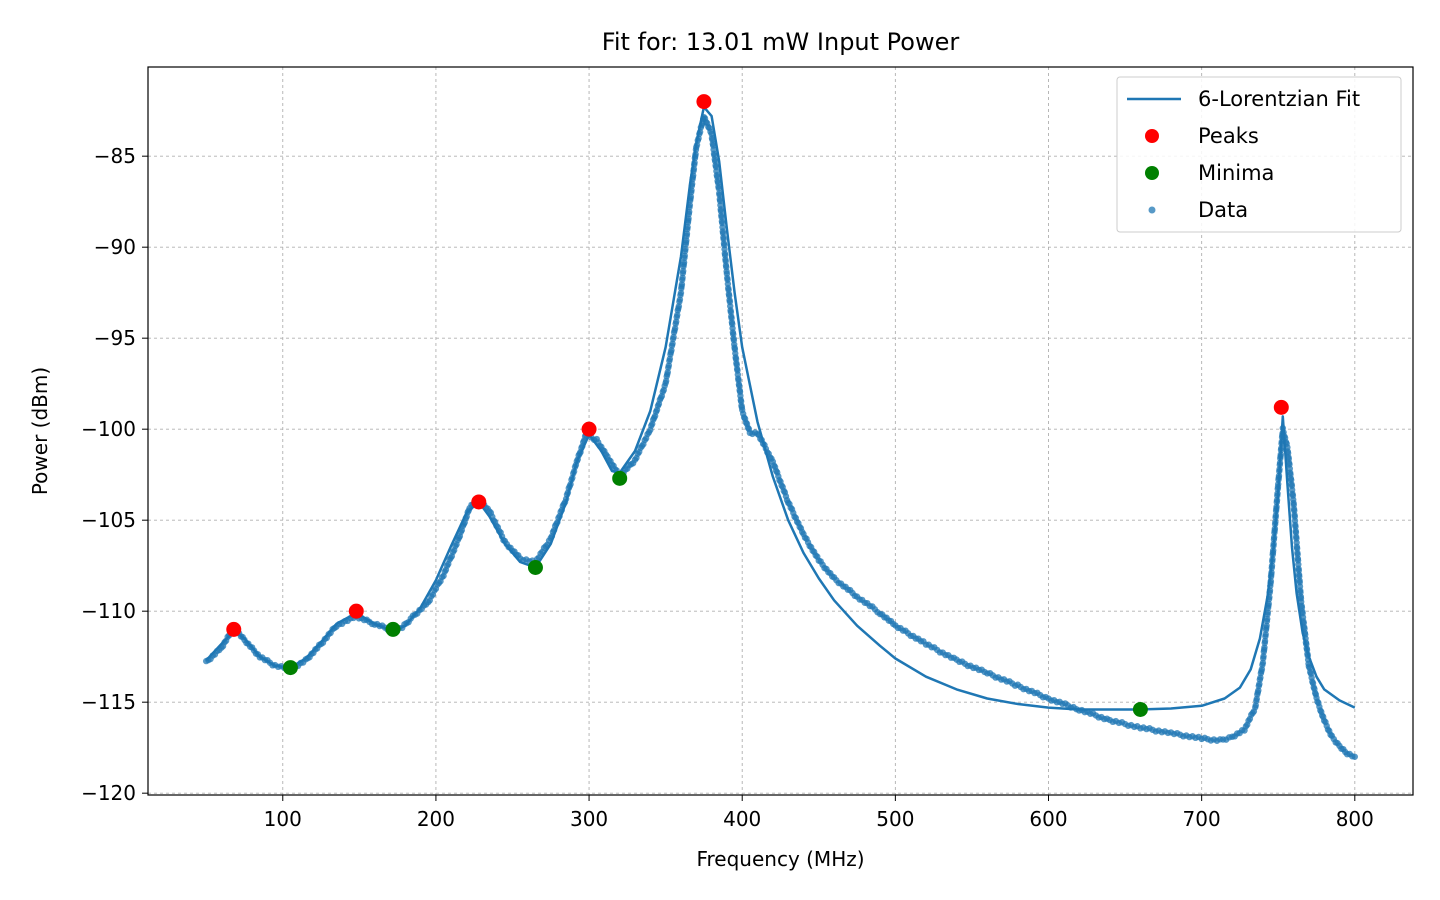 This screenshot has width=1440, height=900. Describe the element at coordinates (114, 474) in the screenshot. I see `y-axis-ticks: −85 −90 −95 −100 −105 −110 −115 −120` at that location.